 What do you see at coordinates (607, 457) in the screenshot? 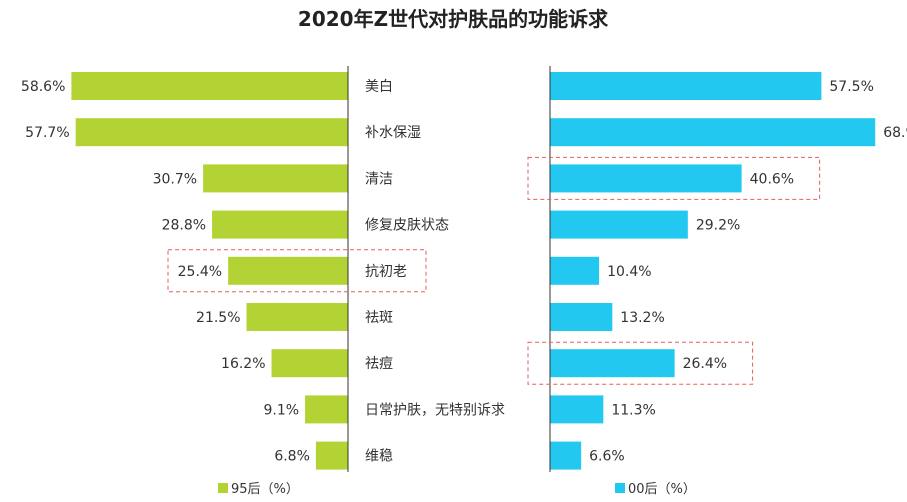
I see `value-label-00-8: 6.6%` at bounding box center [607, 457].